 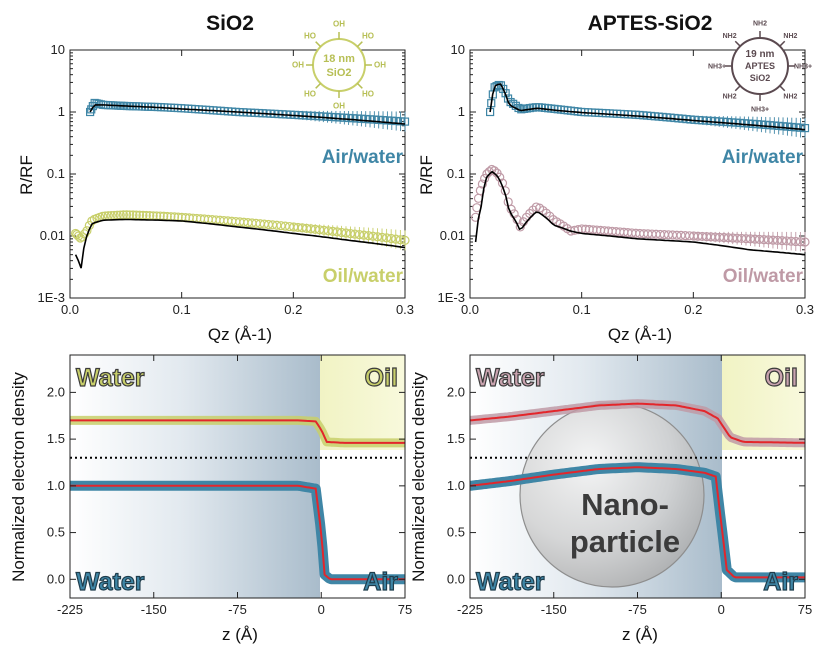 What do you see at coordinates (405, 609) in the screenshot?
I see `x-tick-label: 75` at bounding box center [405, 609].